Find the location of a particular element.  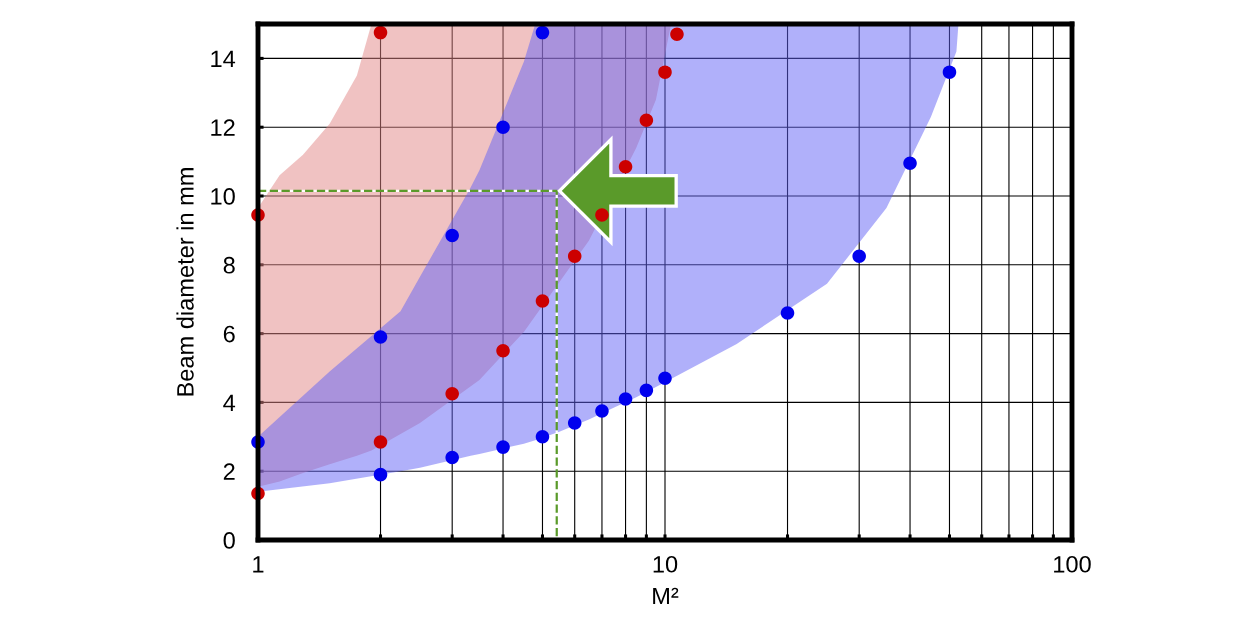

x-tick-label: 100 is located at coordinates (1072, 564).